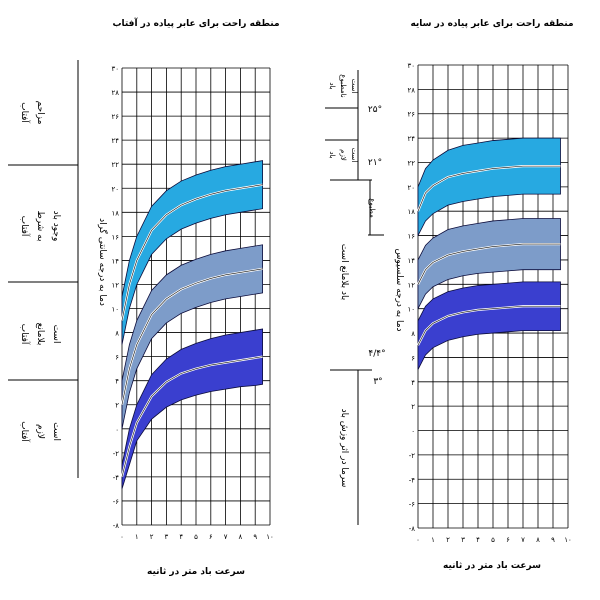  I want to click on chart-title: منطقه راحت برای عابر پیاده در سایه, so click(491, 24).